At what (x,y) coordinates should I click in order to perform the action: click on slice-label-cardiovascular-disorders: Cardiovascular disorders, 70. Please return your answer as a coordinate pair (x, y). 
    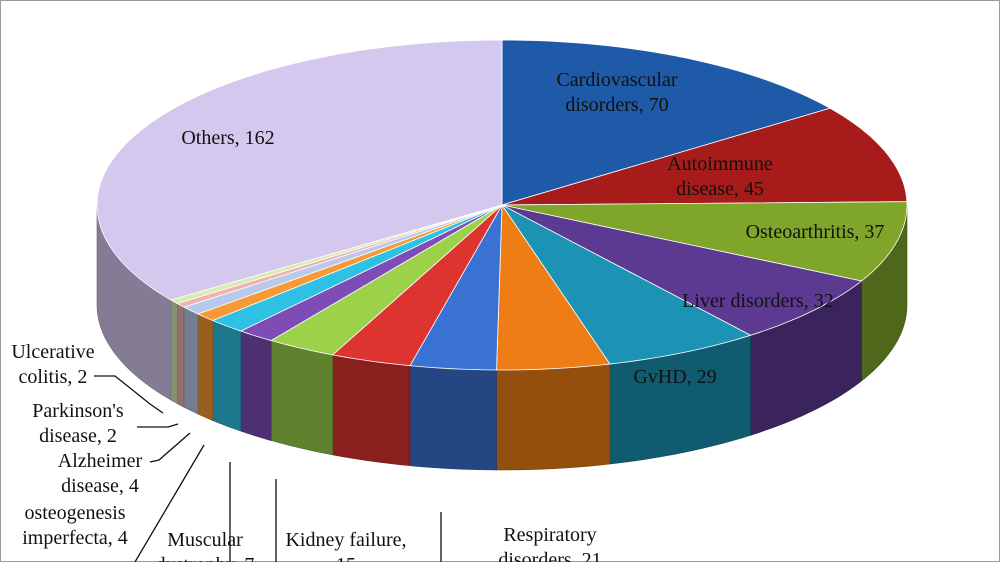
    Looking at the image, I should click on (616, 92).